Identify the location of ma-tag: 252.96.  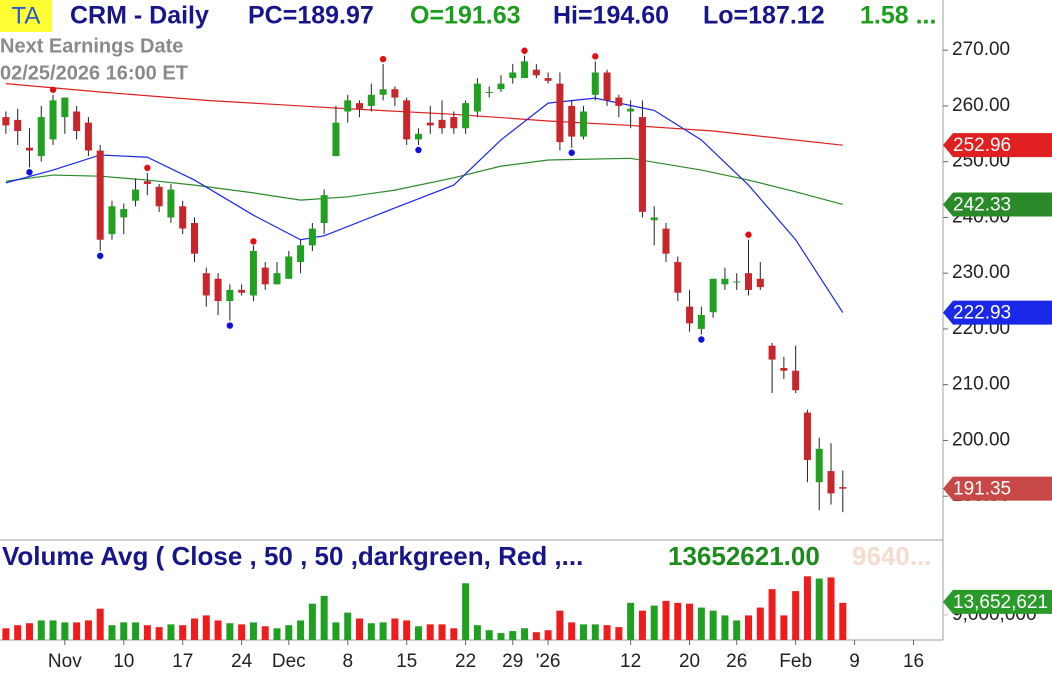
(982, 145).